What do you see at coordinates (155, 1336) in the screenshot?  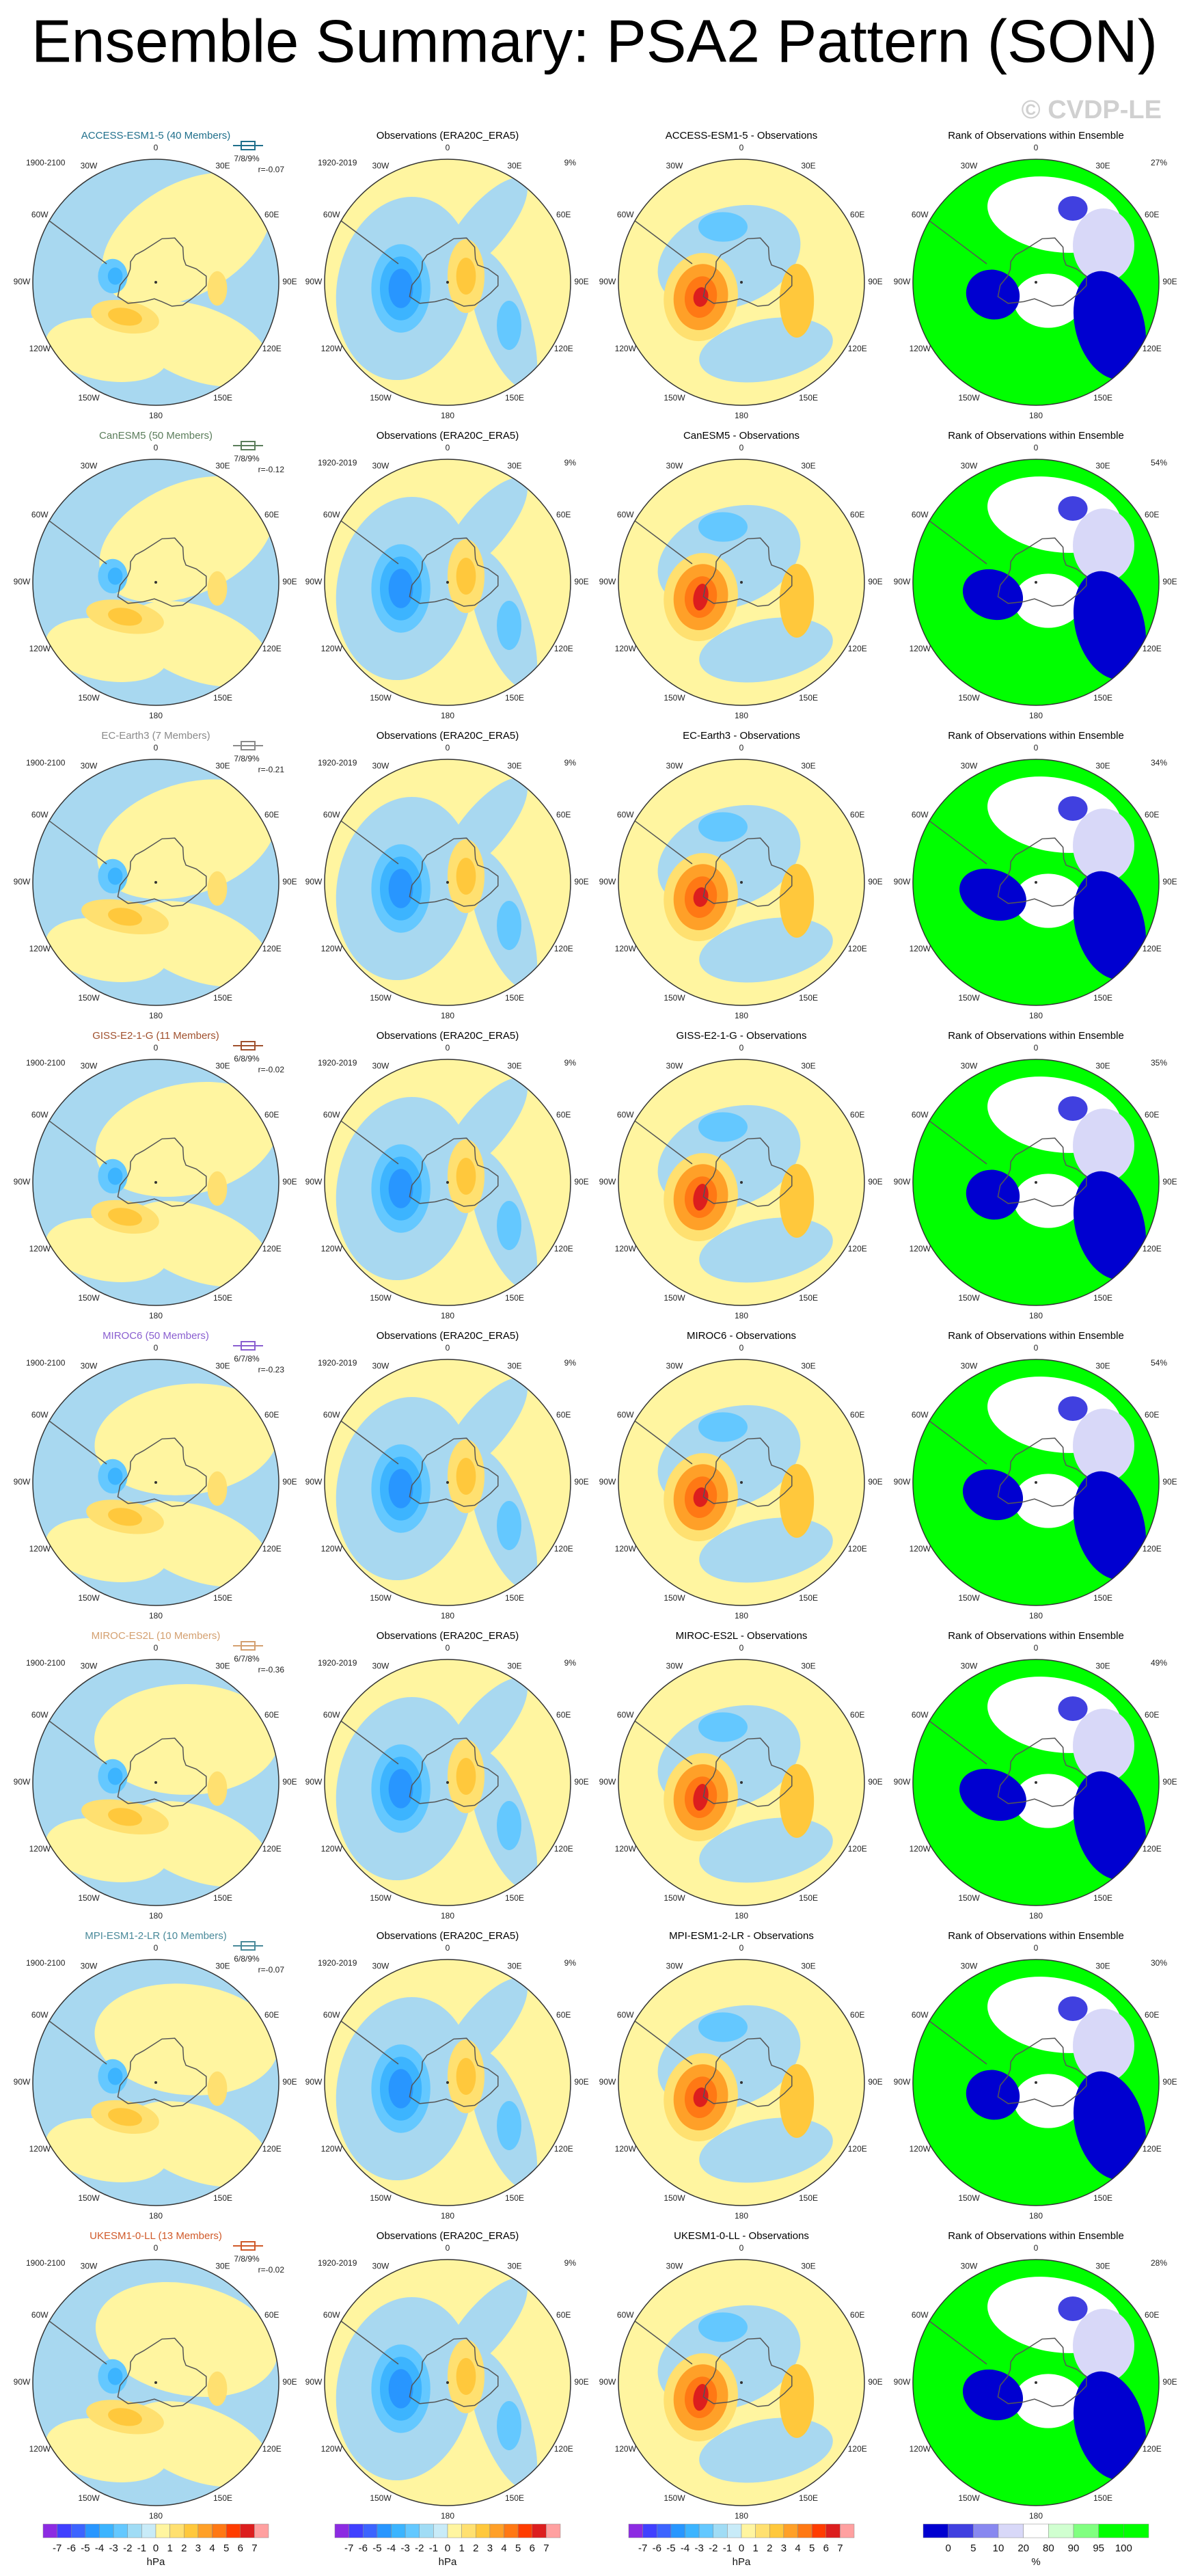 I see `model-title: MIROC6 (50 Members)` at bounding box center [155, 1336].